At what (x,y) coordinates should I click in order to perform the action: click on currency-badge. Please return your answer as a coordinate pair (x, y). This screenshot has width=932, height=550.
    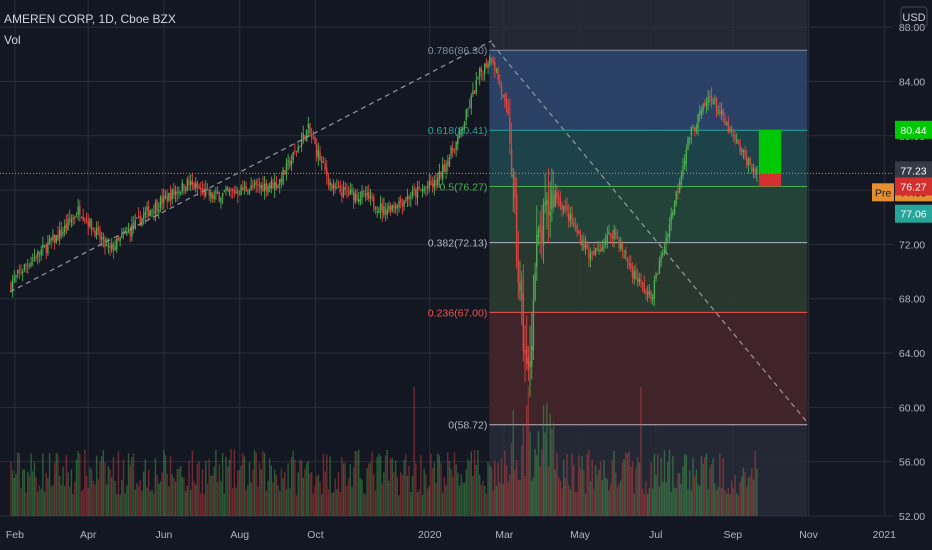
    Looking at the image, I should click on (914, 17).